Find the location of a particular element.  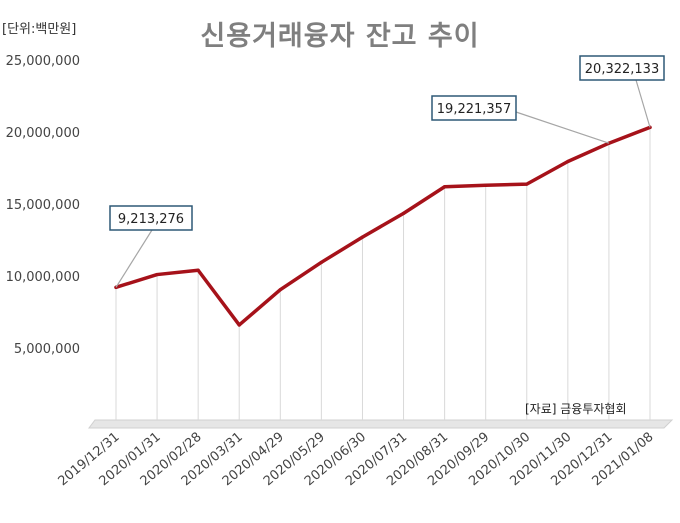

callout-label: 9,213,276 is located at coordinates (151, 219).